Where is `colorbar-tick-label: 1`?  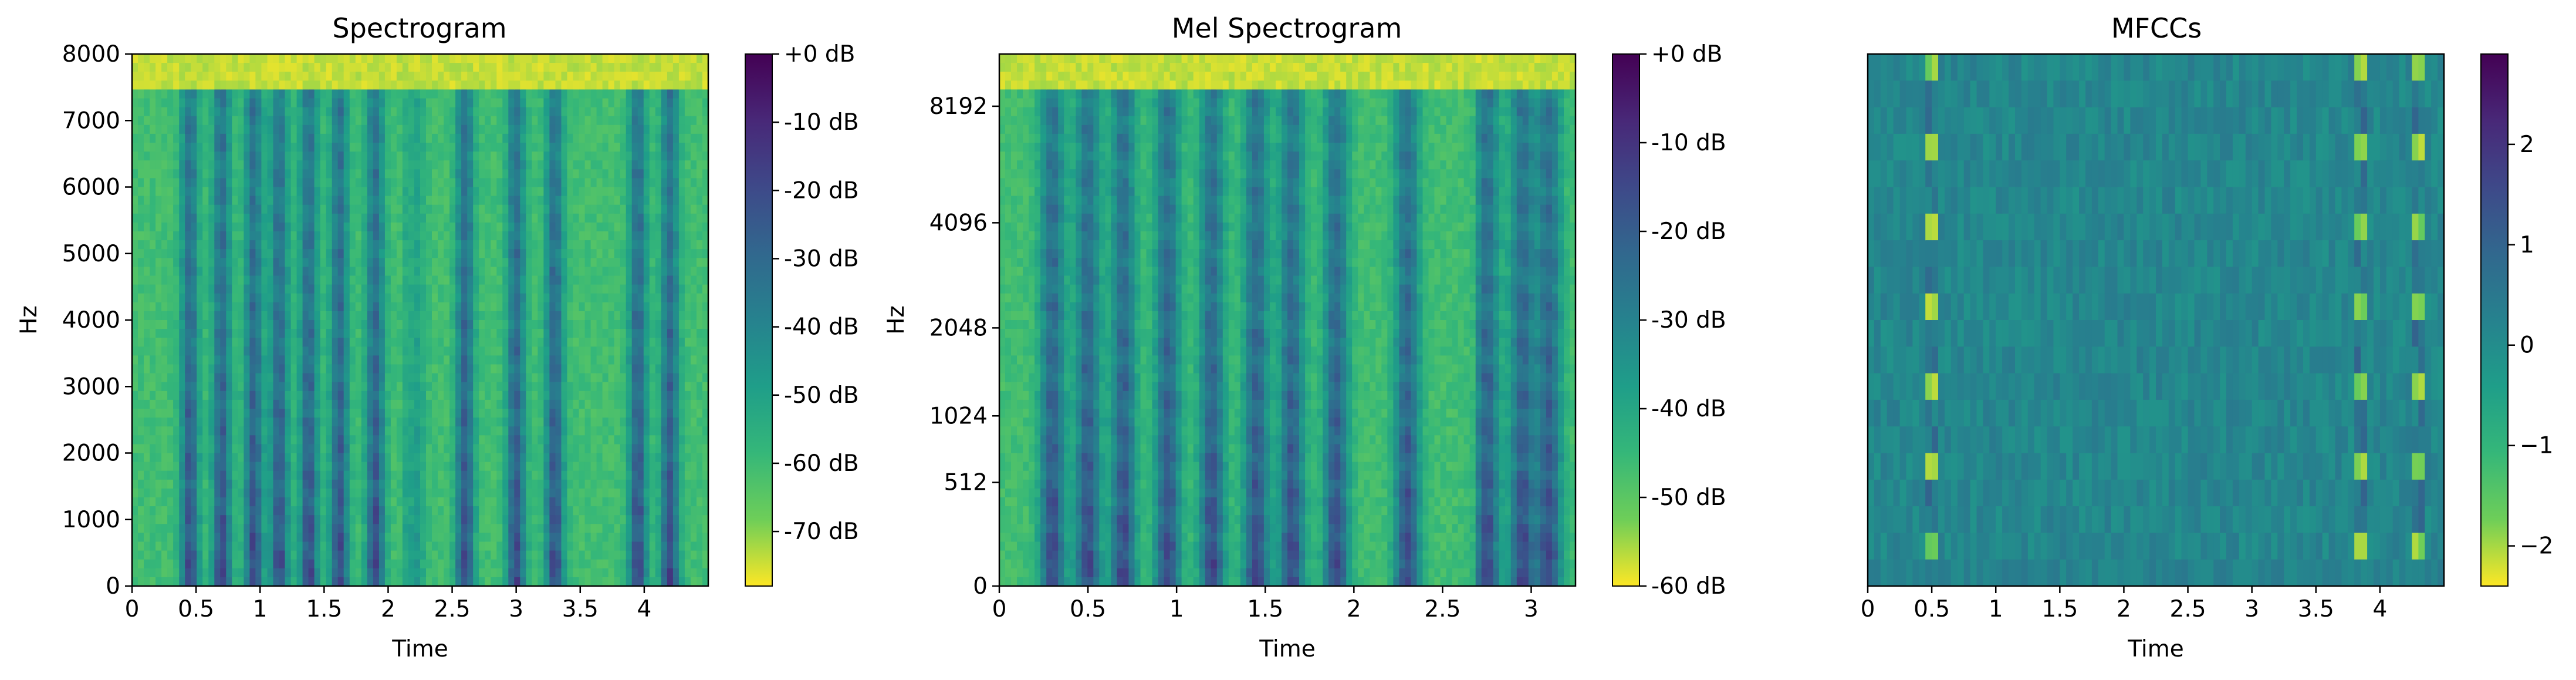 colorbar-tick-label: 1 is located at coordinates (2527, 245).